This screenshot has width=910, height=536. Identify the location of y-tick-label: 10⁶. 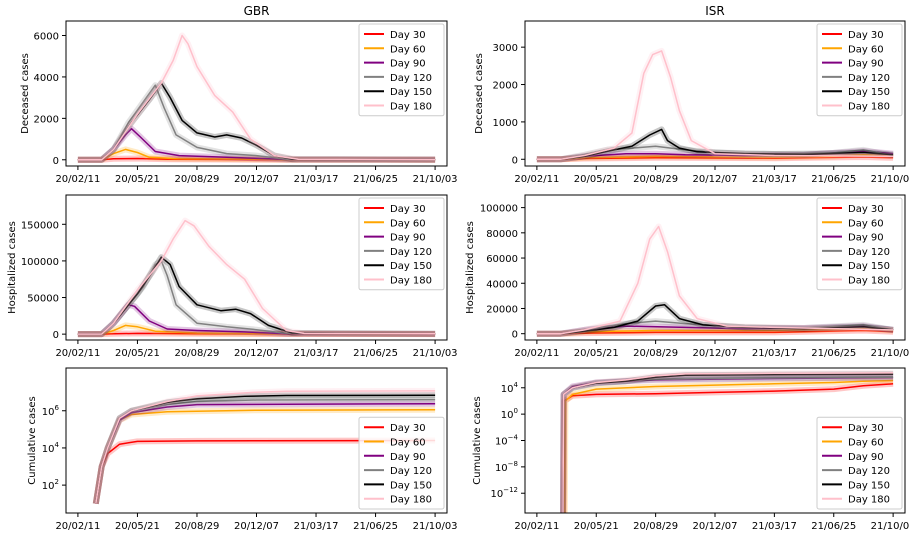
(51, 411).